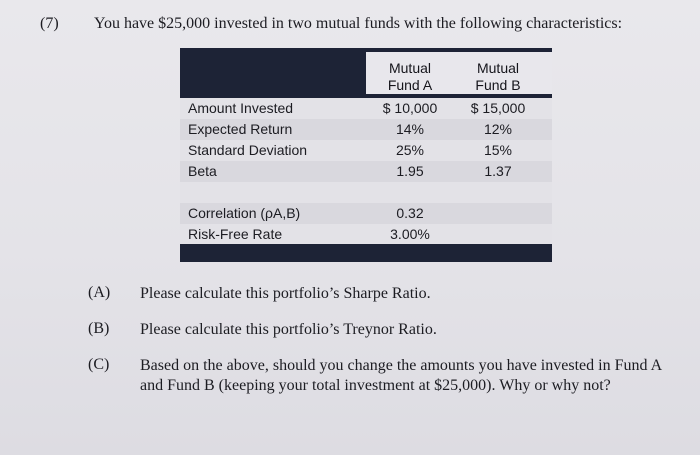  What do you see at coordinates (498, 150) in the screenshot?
I see `fund-b-value: 15%` at bounding box center [498, 150].